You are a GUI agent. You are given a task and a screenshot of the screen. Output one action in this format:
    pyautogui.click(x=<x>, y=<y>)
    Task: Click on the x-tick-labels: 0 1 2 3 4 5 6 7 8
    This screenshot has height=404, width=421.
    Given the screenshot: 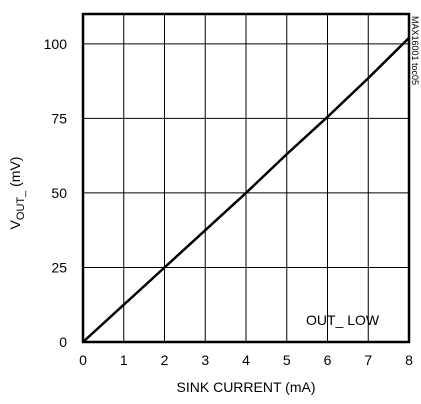 What is the action you would take?
    pyautogui.click(x=246, y=360)
    